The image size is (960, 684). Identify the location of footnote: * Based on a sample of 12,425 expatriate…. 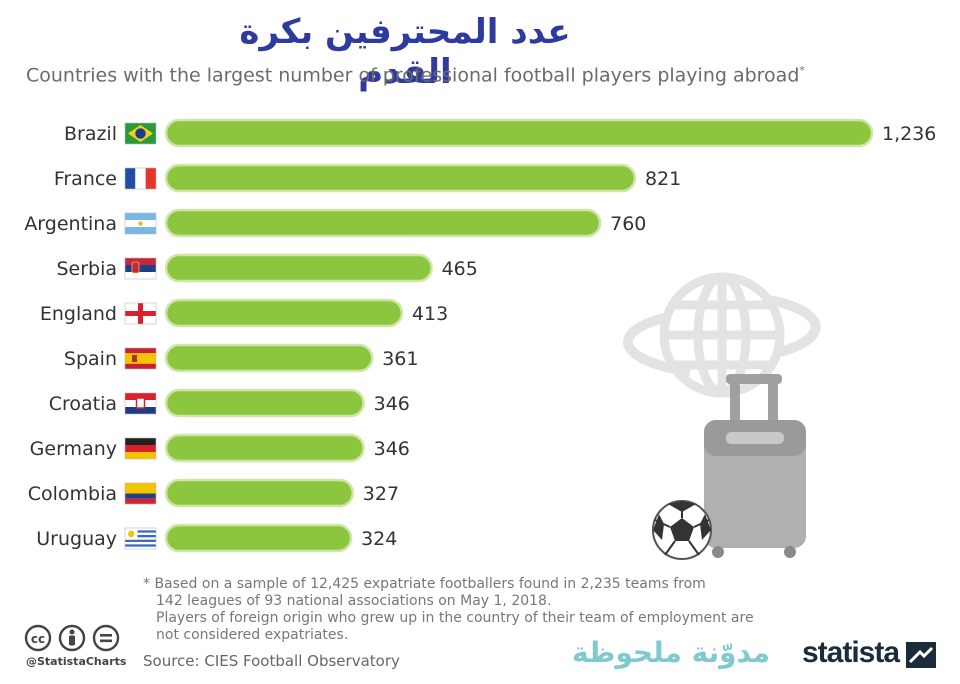
(473, 610).